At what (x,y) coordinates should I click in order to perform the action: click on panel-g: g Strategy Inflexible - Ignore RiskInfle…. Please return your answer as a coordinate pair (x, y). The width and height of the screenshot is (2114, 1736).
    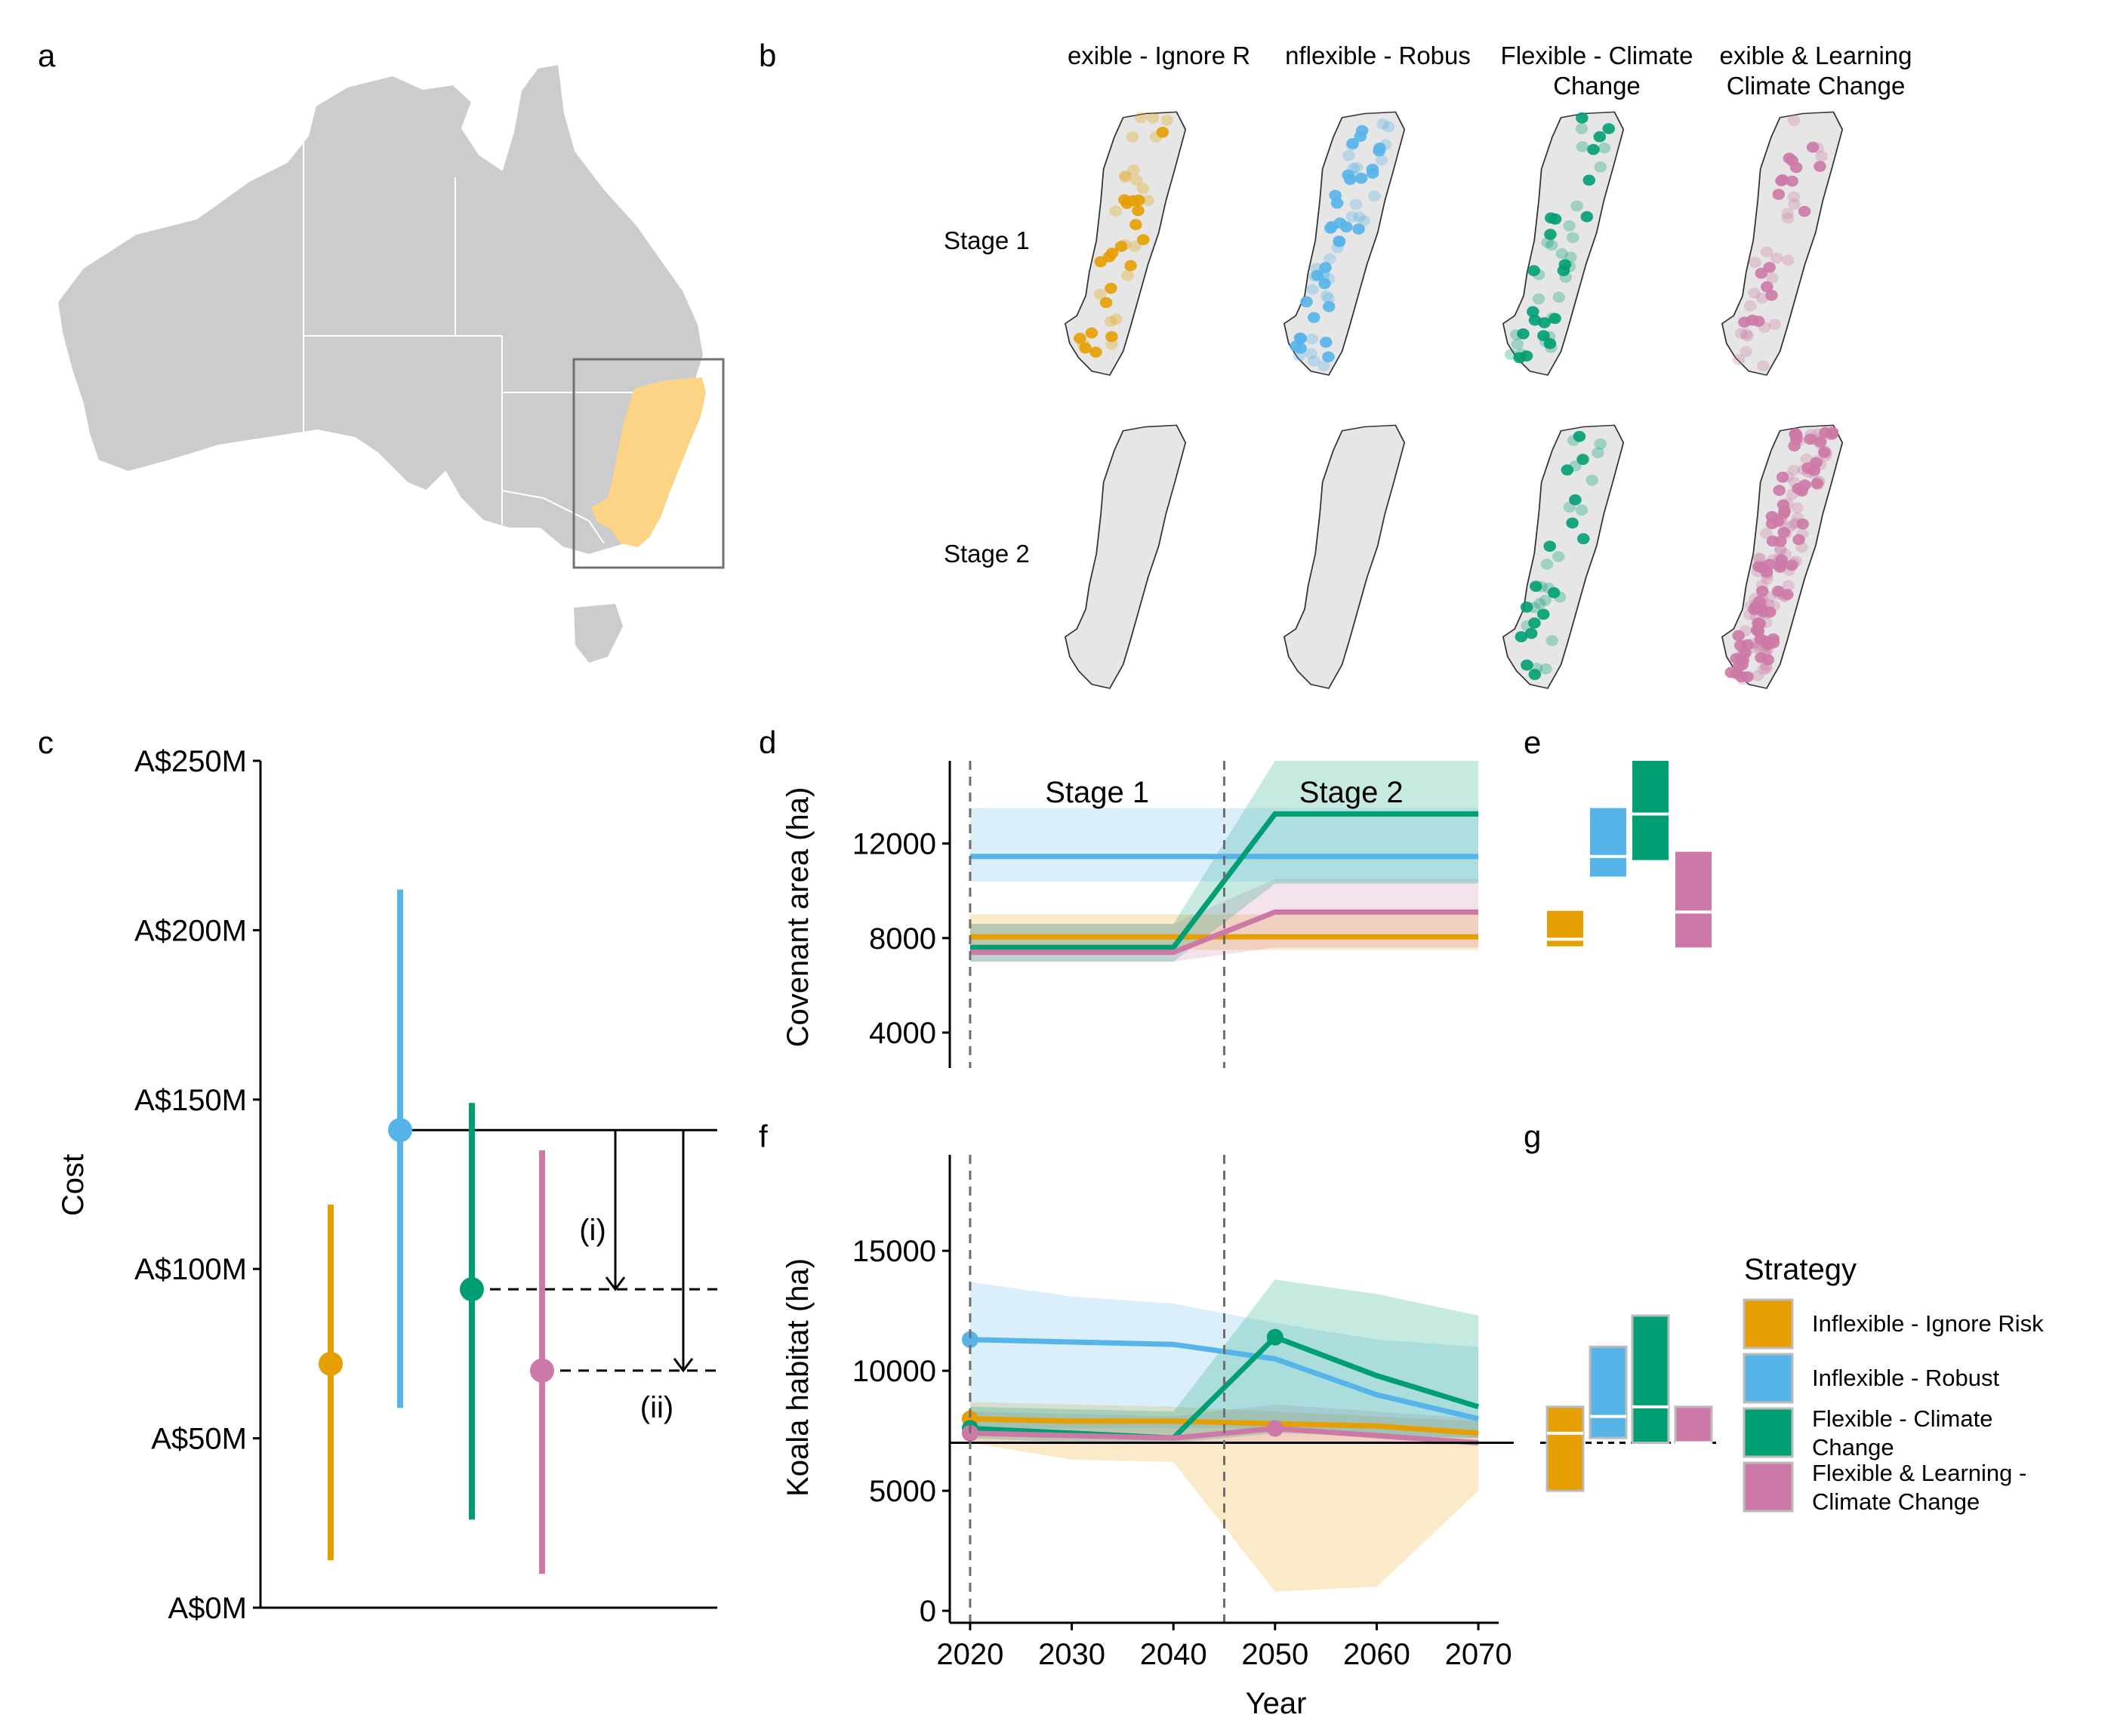
    Looking at the image, I should click on (1784, 1317).